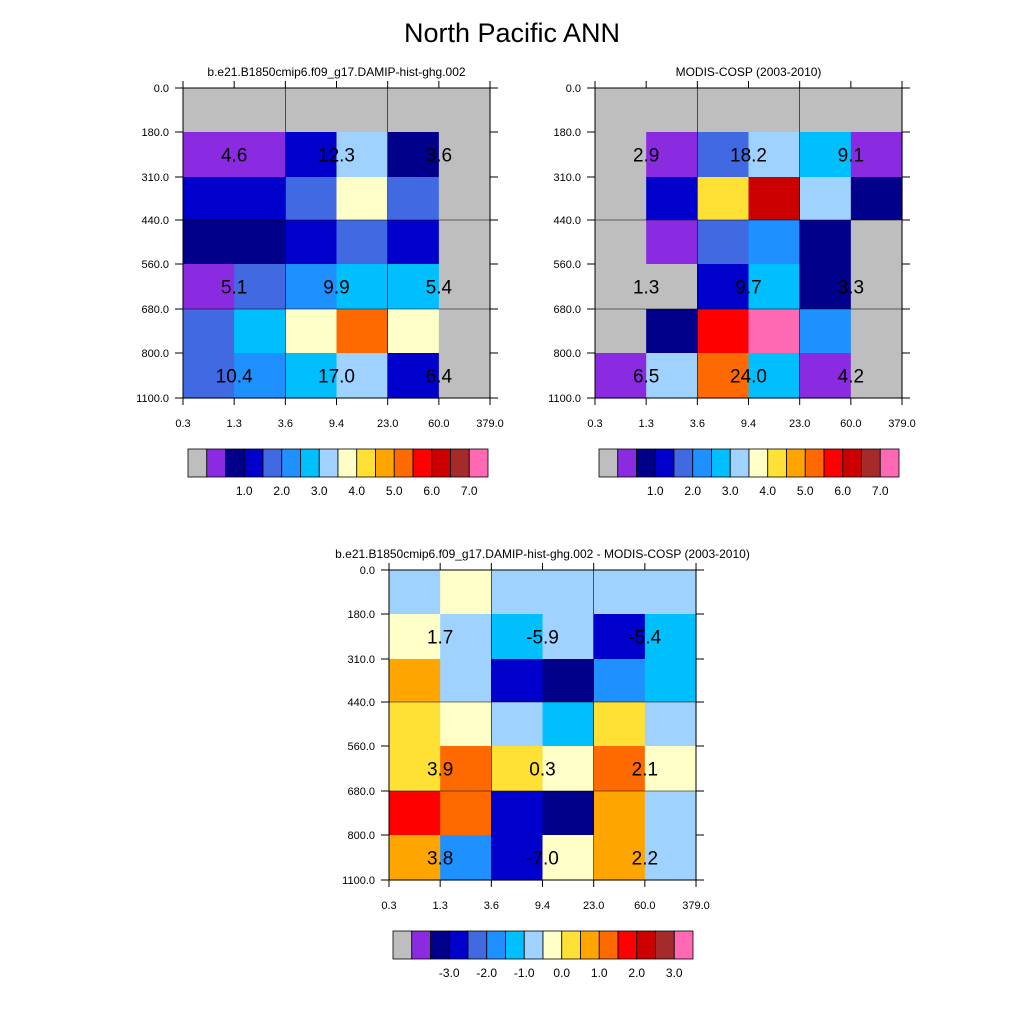 This screenshot has height=1024, width=1024. Describe the element at coordinates (542, 859) in the screenshot. I see `cell-value-label: -7.0` at that location.